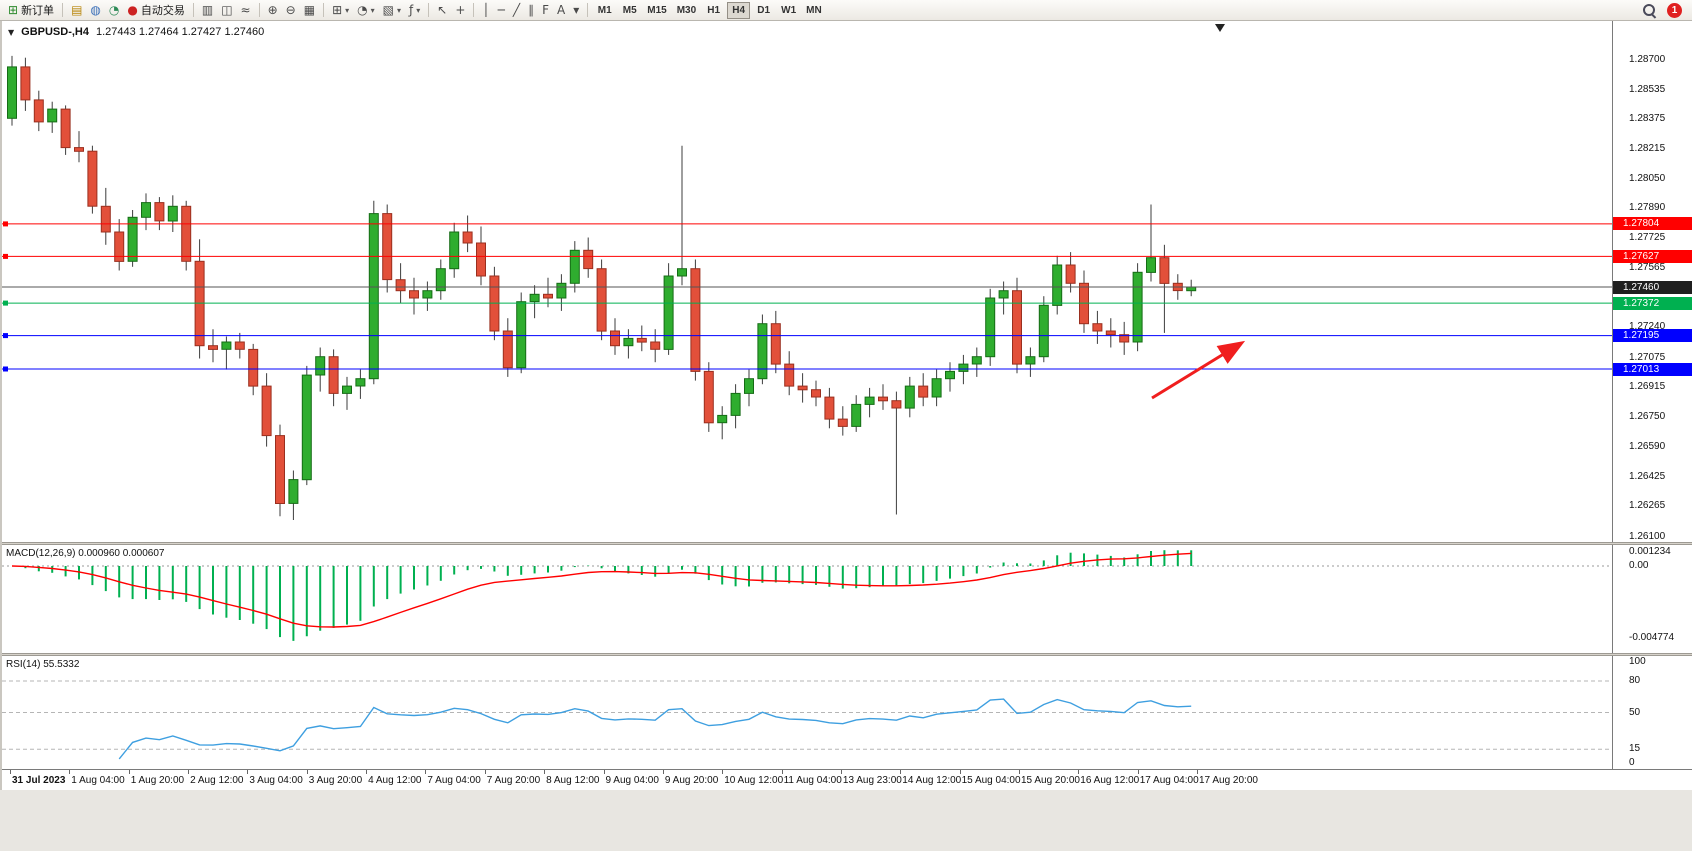 The height and width of the screenshot is (851, 1692). What do you see at coordinates (95, 10) in the screenshot?
I see `navigator-button: ◍` at bounding box center [95, 10].